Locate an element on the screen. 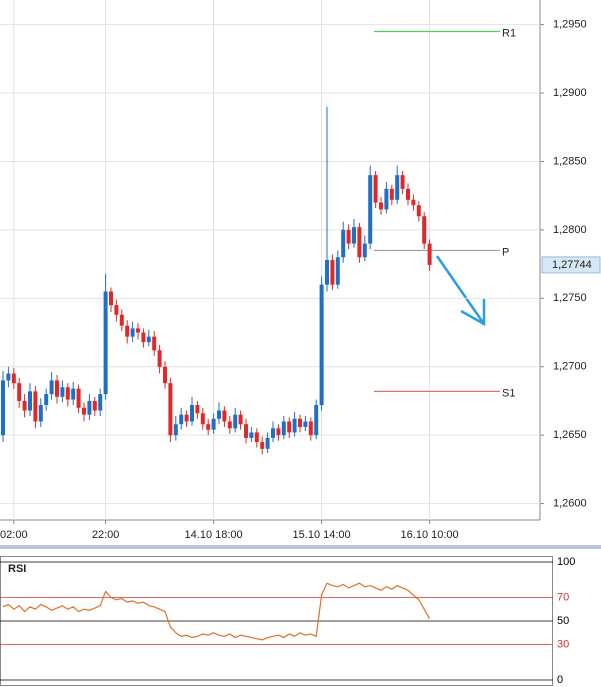 This screenshot has width=601, height=687. pivot-label: R1 is located at coordinates (509, 33).